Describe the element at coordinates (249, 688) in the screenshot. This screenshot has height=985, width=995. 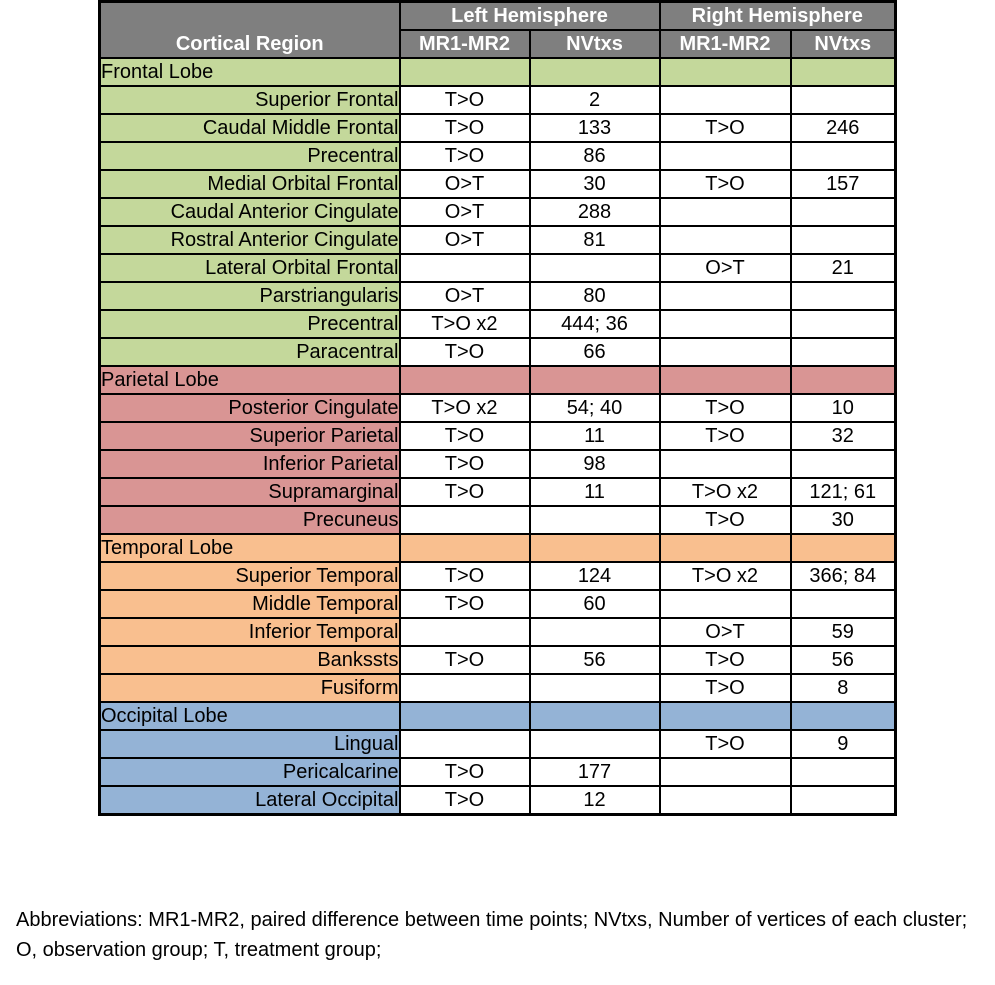
I see `region-name: Fusiform` at that location.